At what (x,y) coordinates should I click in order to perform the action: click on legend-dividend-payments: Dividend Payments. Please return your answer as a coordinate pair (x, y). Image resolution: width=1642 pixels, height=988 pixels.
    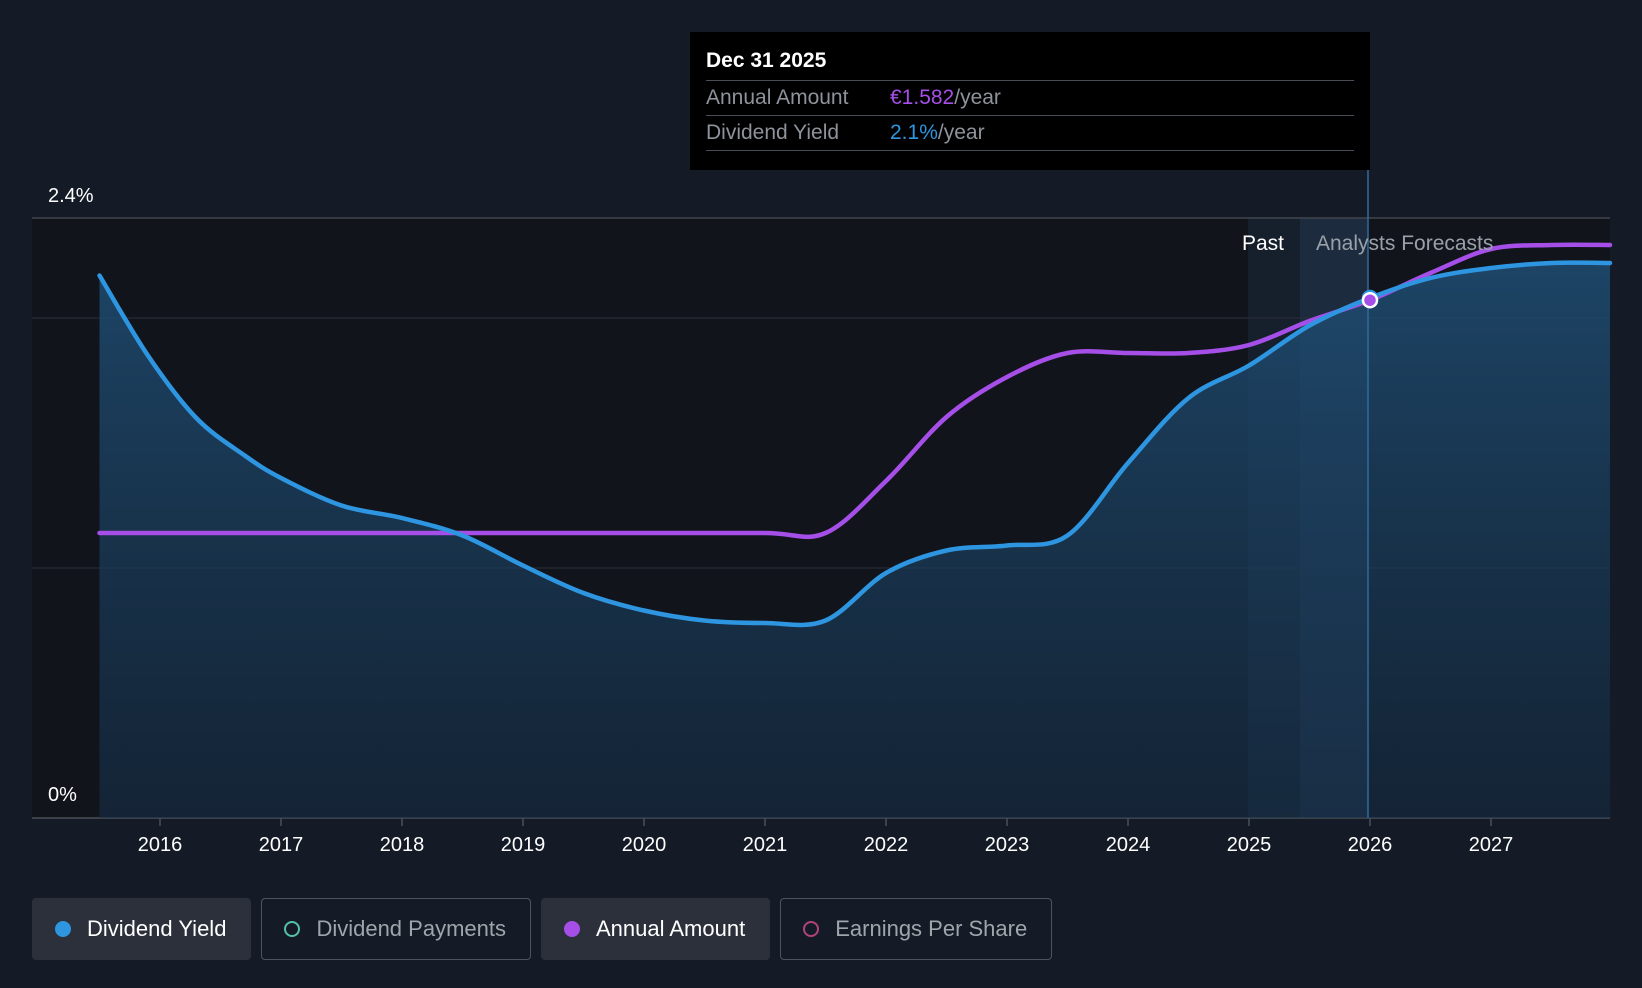
    Looking at the image, I should click on (396, 929).